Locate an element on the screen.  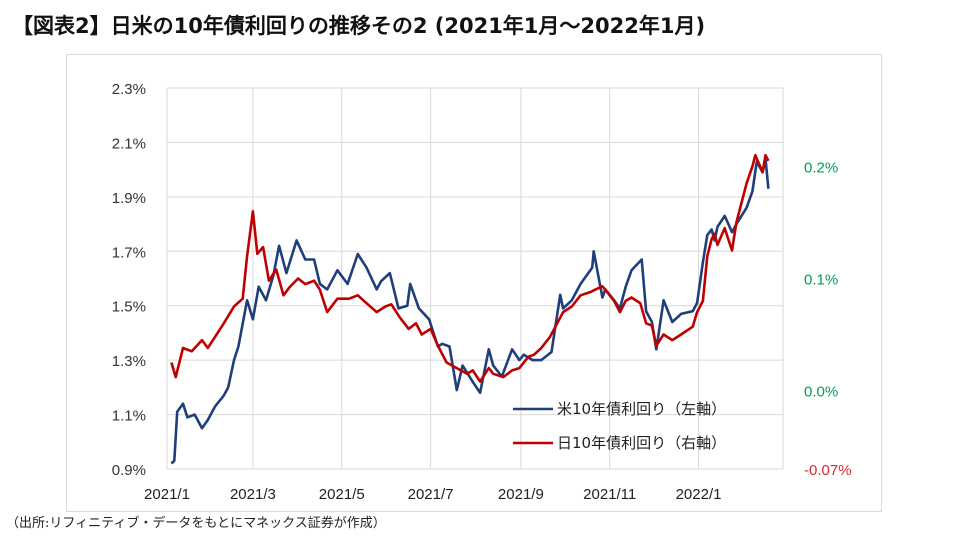
right-tick-label: 0.1% is located at coordinates (821, 280).